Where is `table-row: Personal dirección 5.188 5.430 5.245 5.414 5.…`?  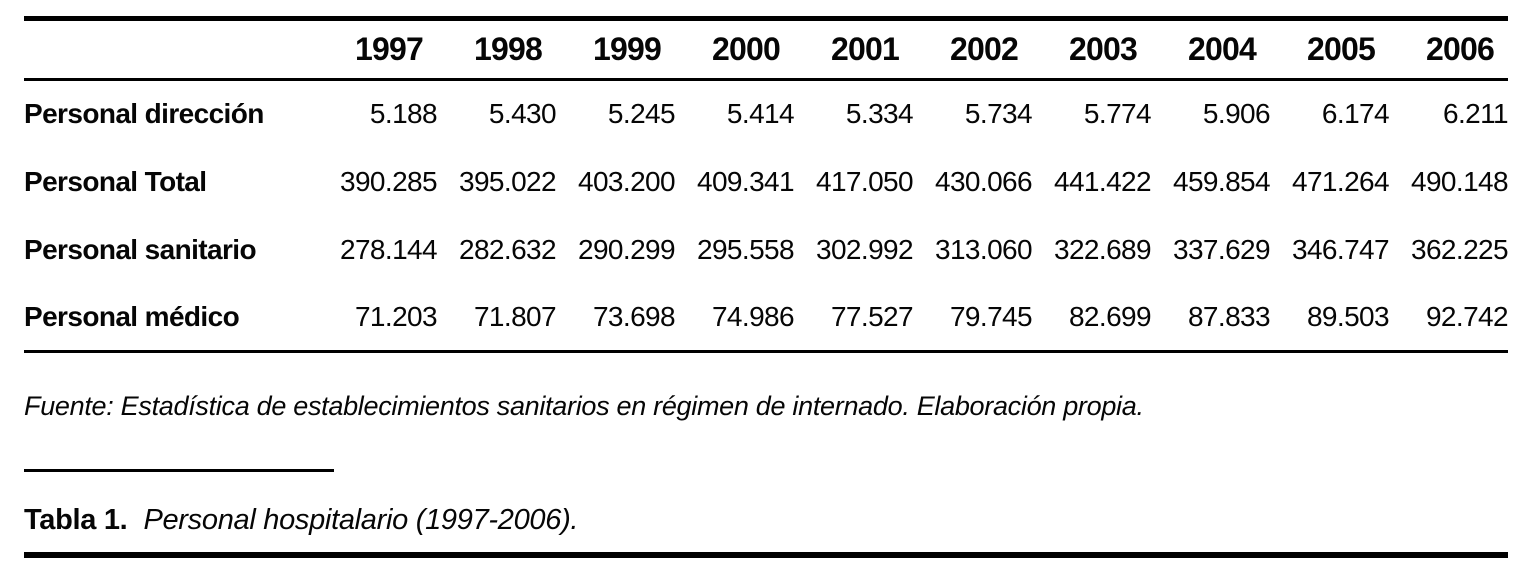
table-row: Personal dirección 5.188 5.430 5.245 5.414 5.… is located at coordinates (766, 114).